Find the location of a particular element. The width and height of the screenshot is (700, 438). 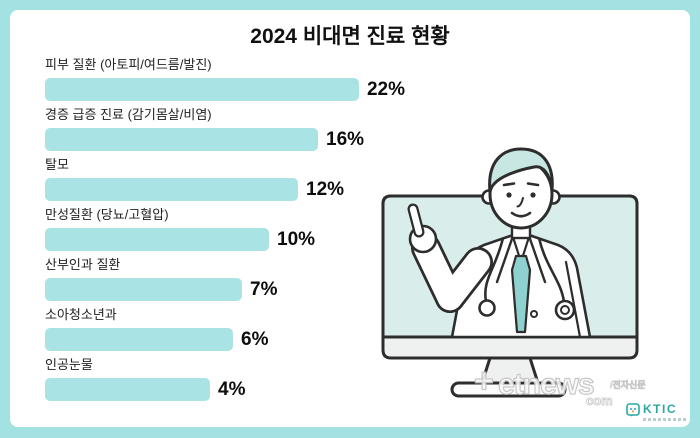

bar-value-label: 7% is located at coordinates (264, 289).